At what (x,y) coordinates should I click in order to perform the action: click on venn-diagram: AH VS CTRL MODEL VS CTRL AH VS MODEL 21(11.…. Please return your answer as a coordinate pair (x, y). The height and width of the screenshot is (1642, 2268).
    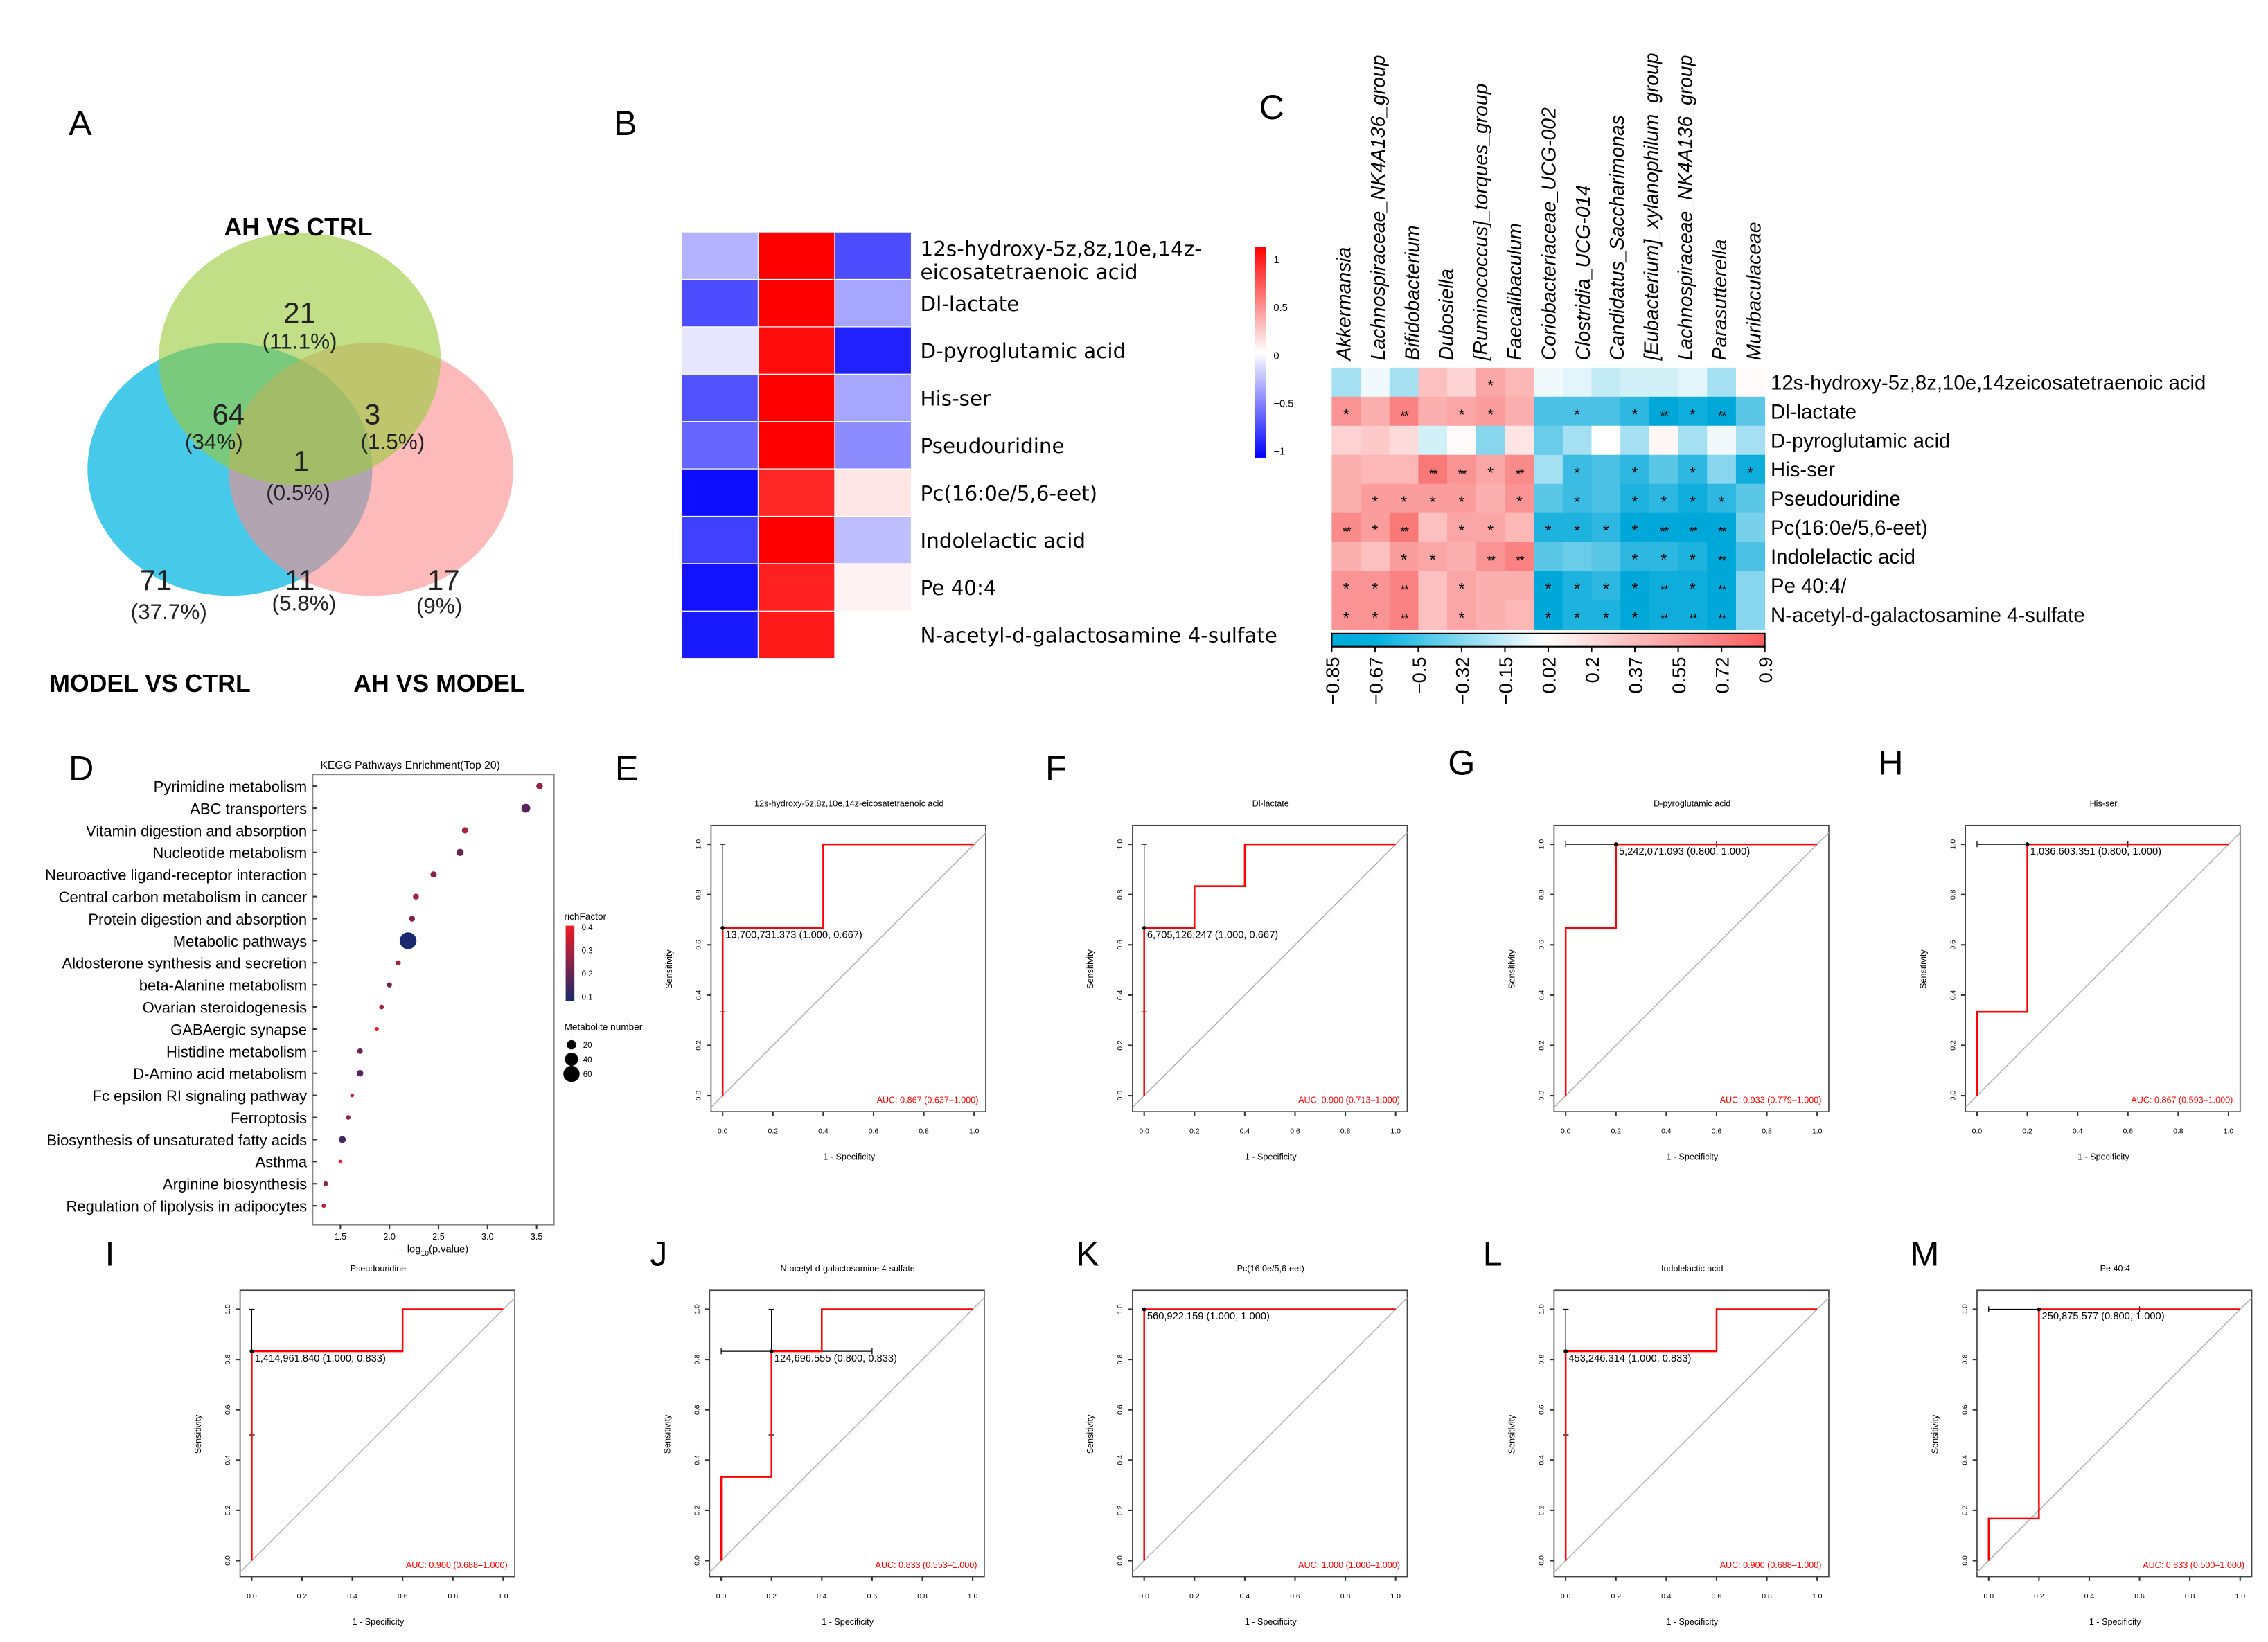
    Looking at the image, I should click on (287, 455).